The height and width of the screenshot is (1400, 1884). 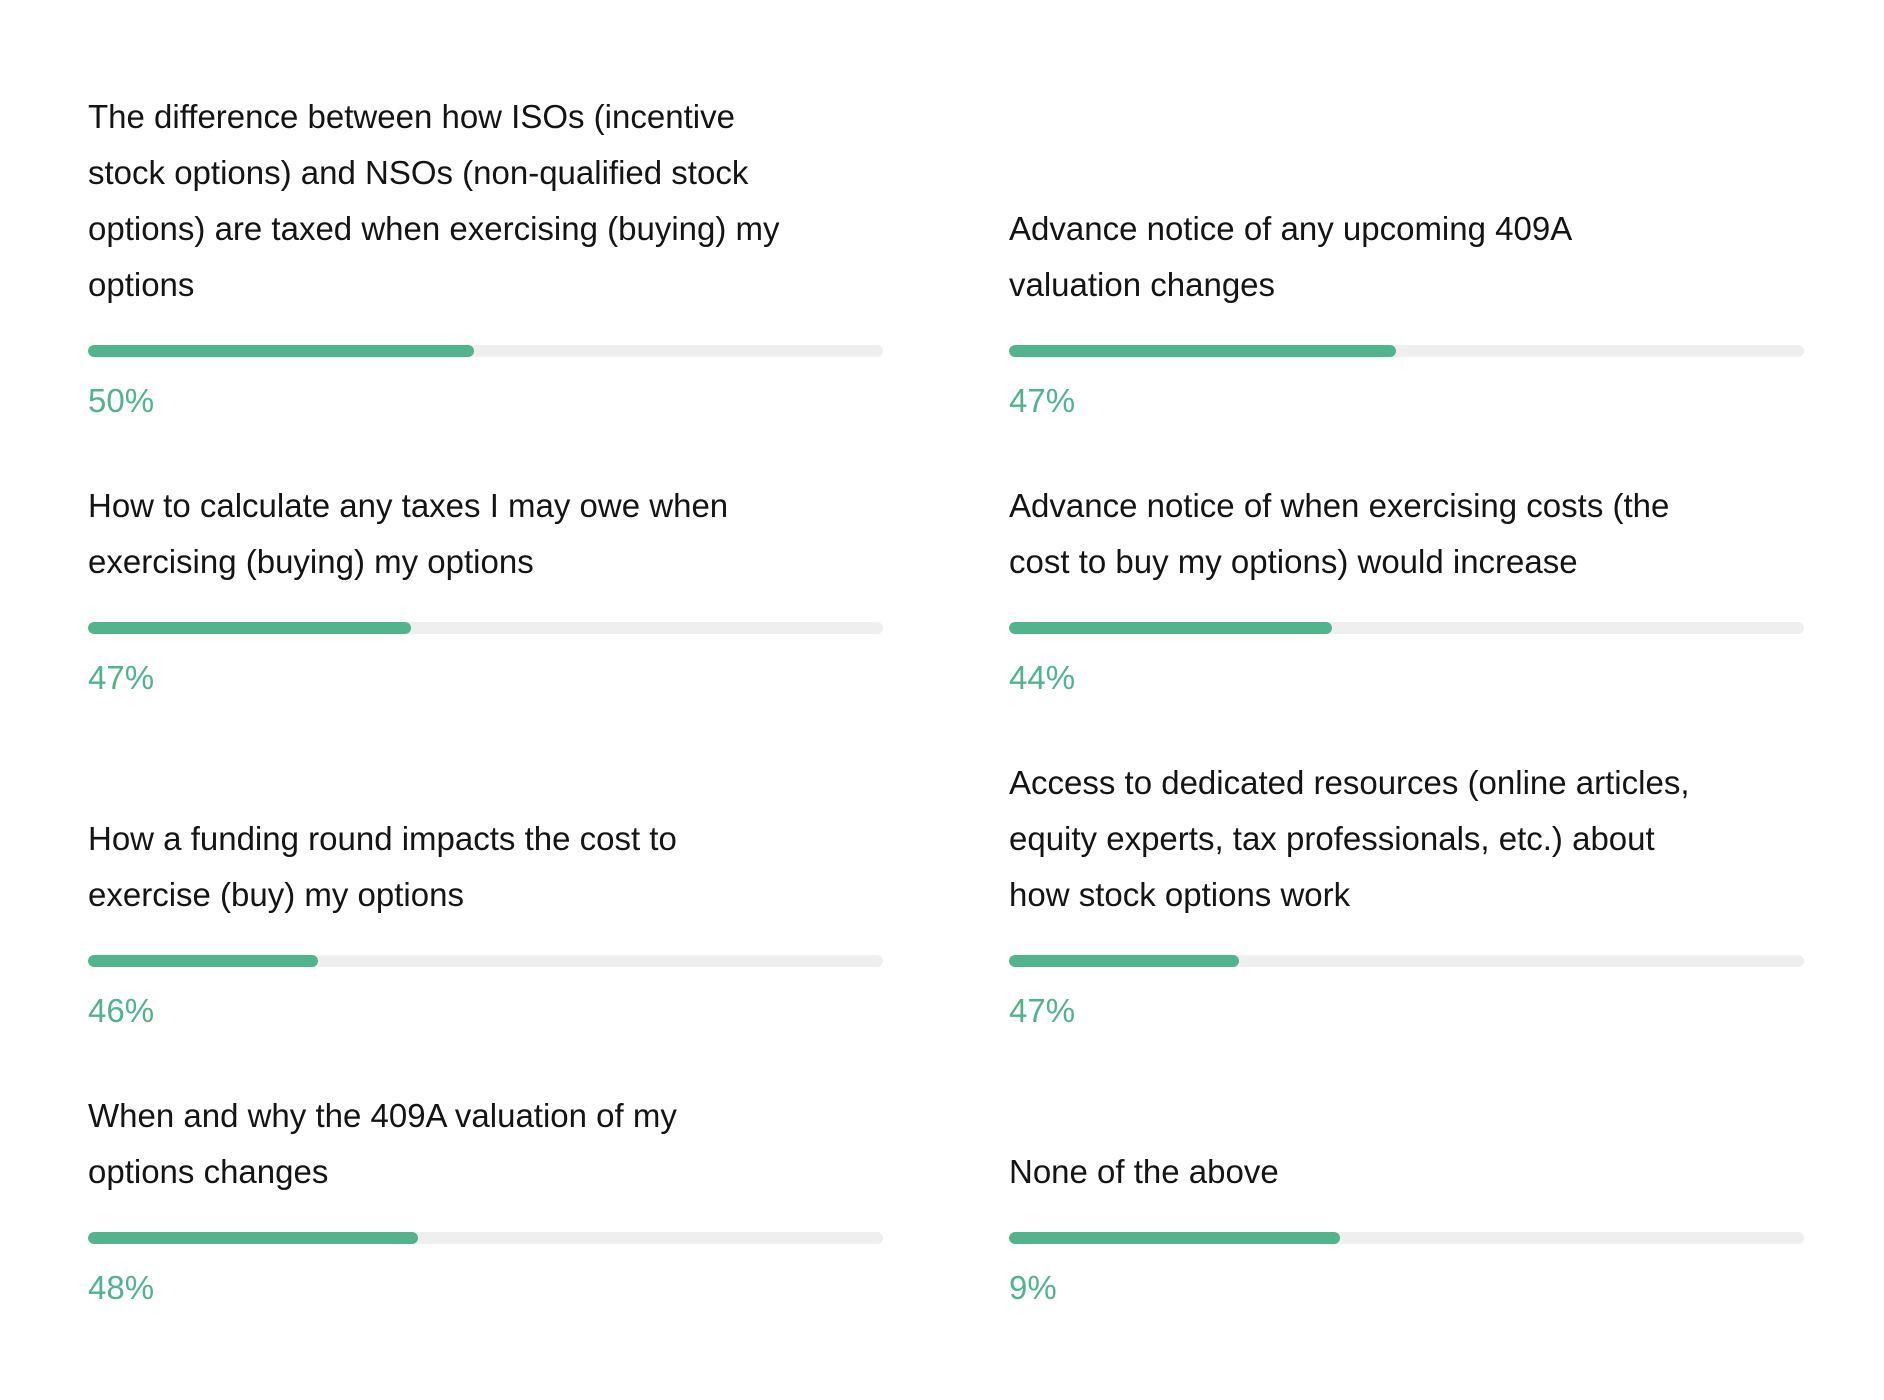 What do you see at coordinates (141, 284) in the screenshot?
I see `question-text: options` at bounding box center [141, 284].